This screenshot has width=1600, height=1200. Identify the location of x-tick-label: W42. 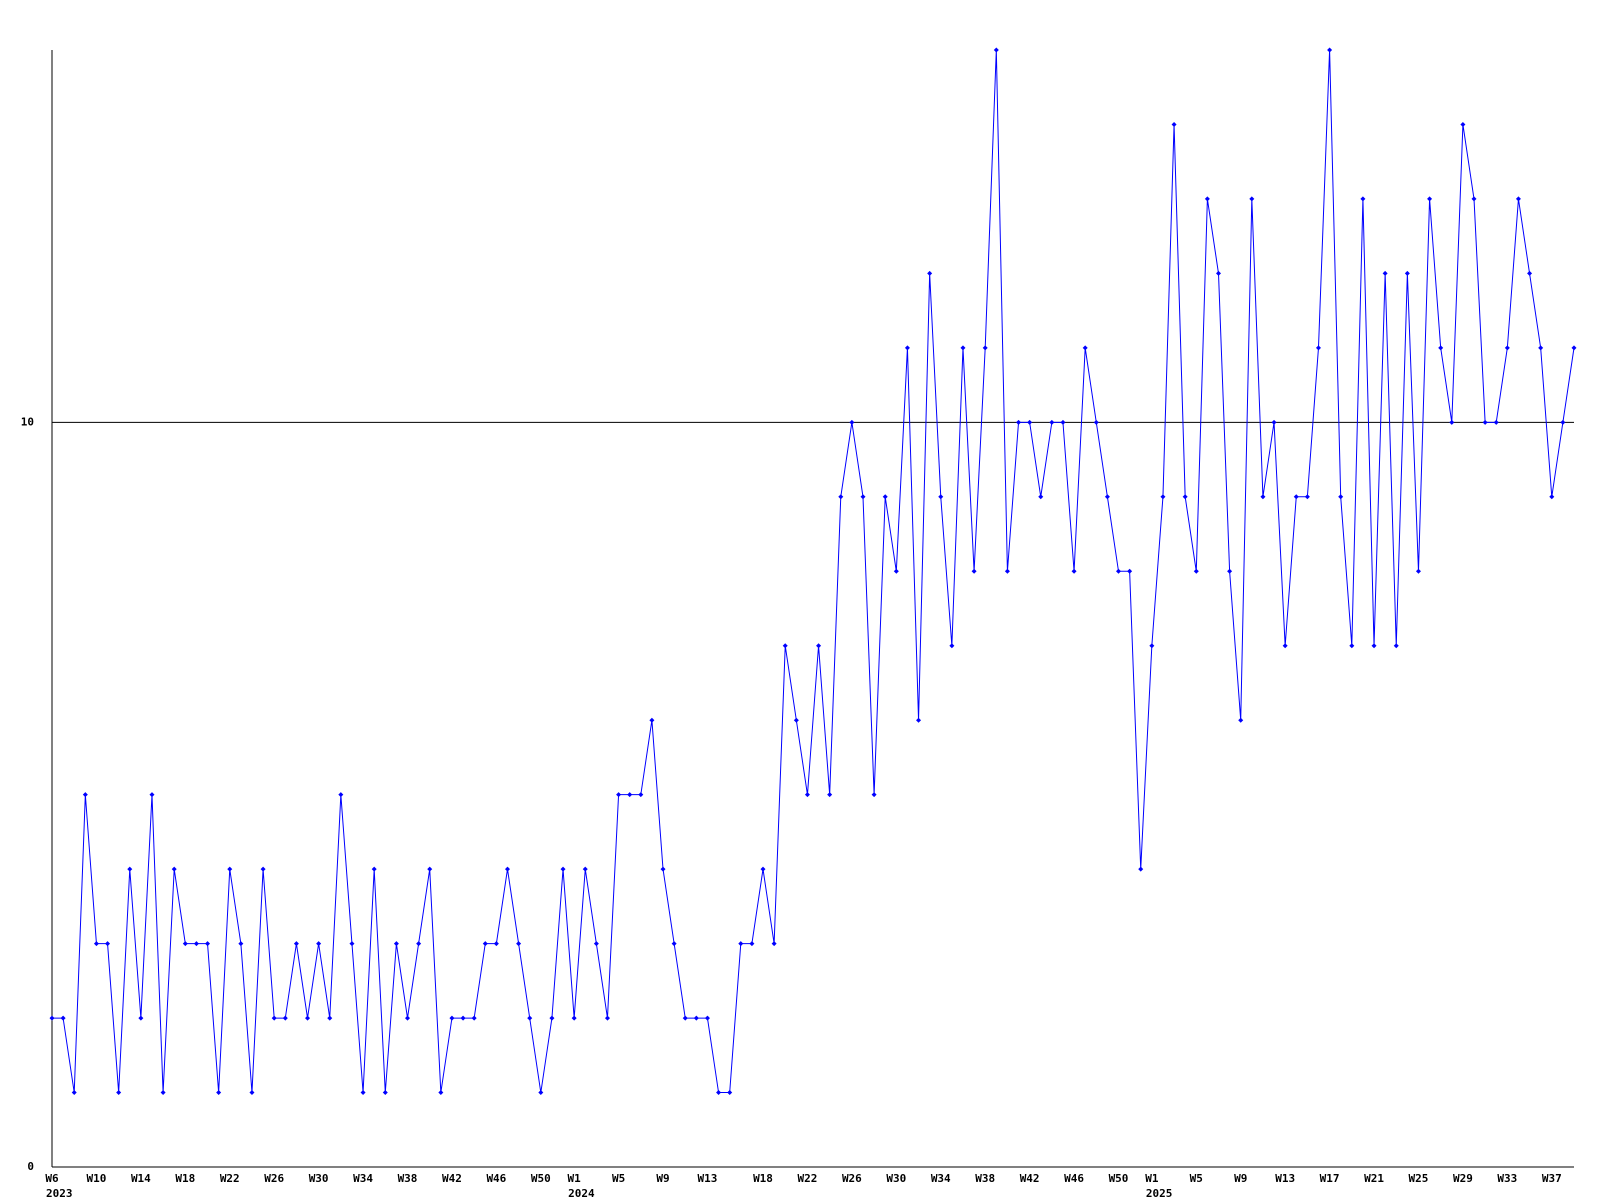
(1030, 1178).